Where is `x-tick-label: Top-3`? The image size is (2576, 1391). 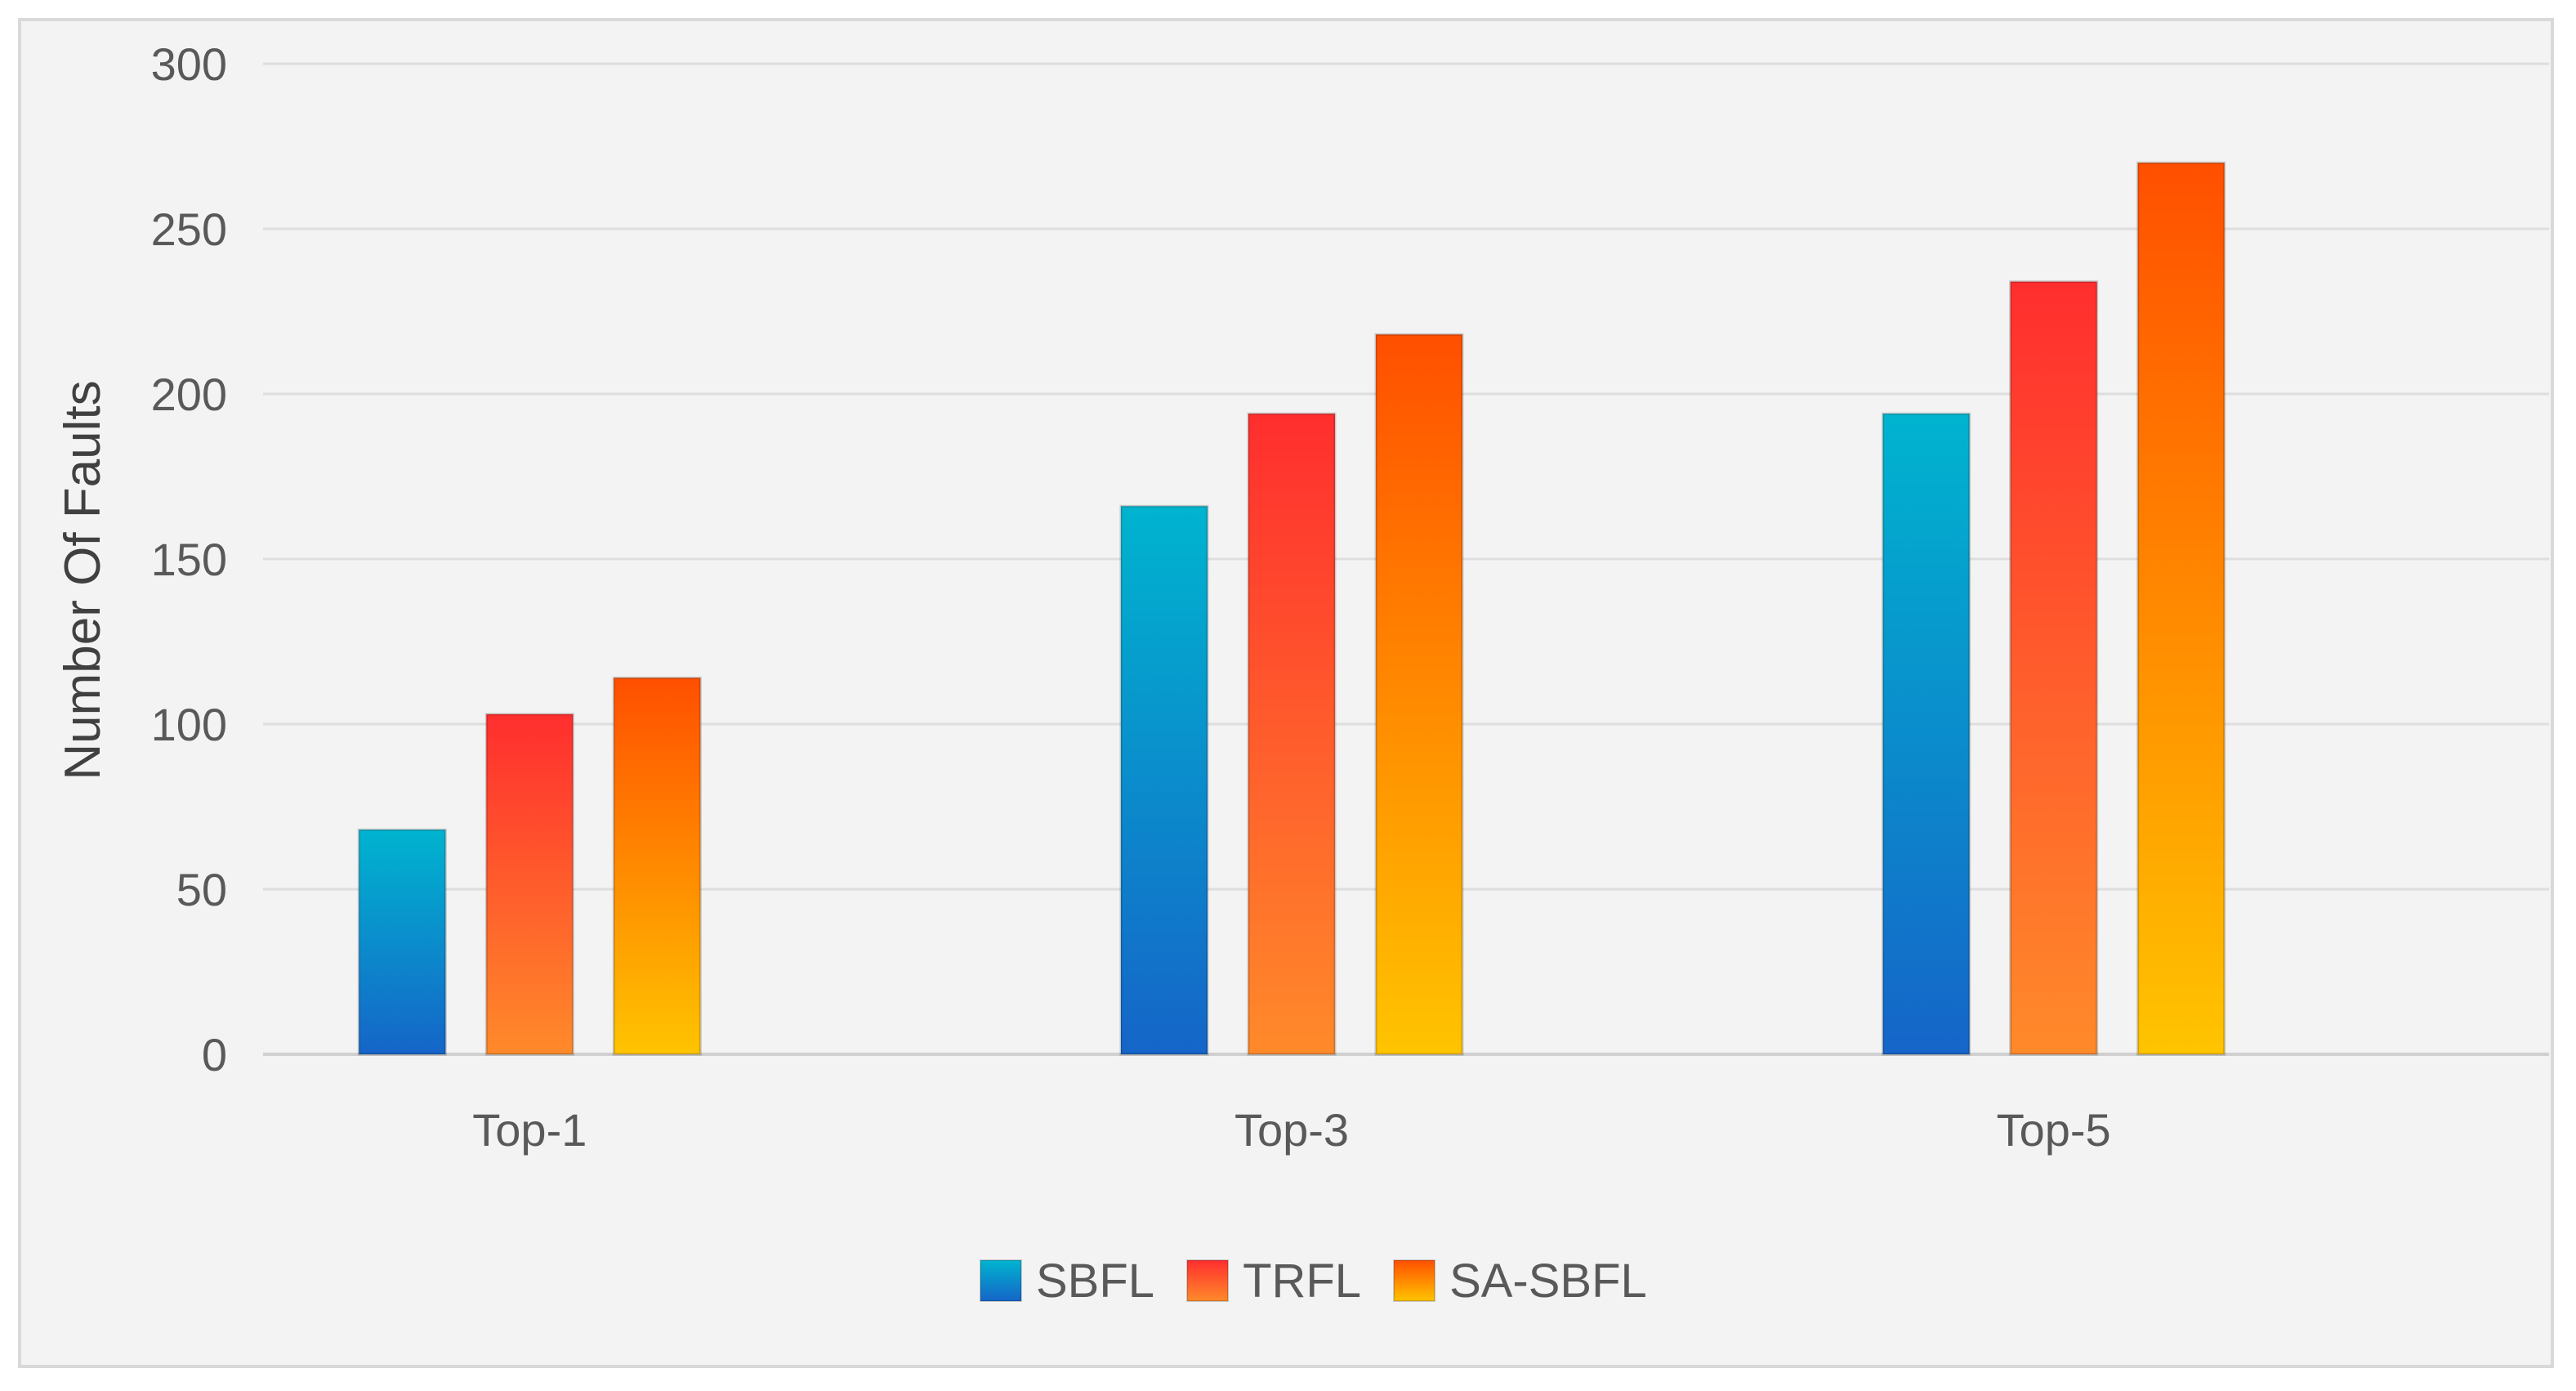 x-tick-label: Top-3 is located at coordinates (1292, 1130).